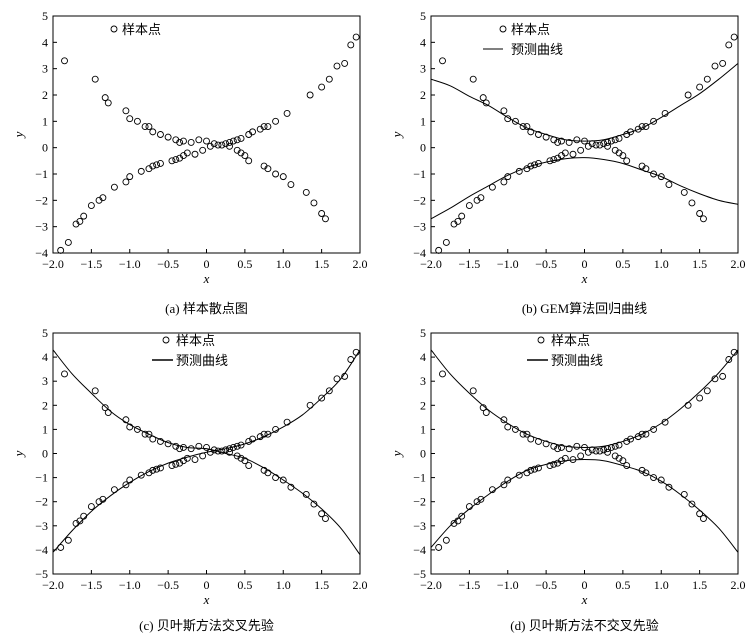 The width and height of the screenshot is (753, 640). What do you see at coordinates (41, 526) in the screenshot?
I see `y-tick-label: −3` at bounding box center [41, 526].